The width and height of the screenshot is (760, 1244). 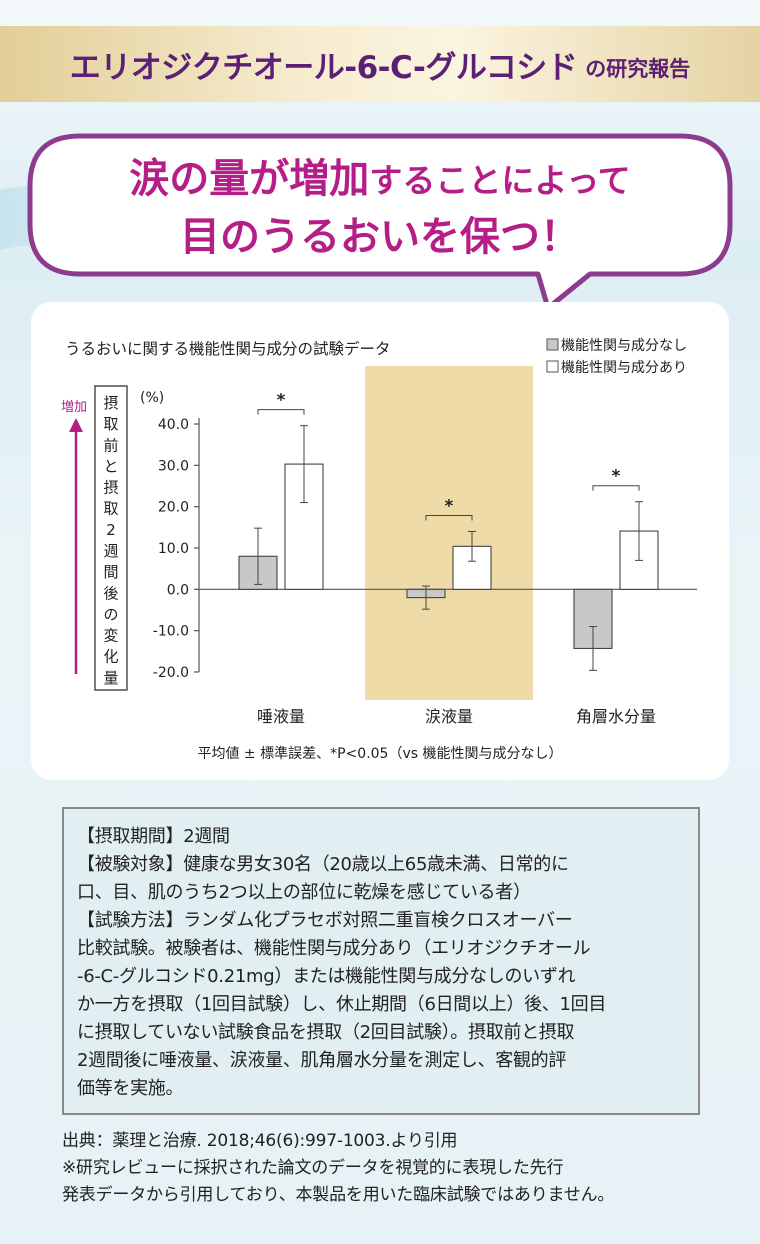 What do you see at coordinates (110, 572) in the screenshot?
I see `ylabel-char: 間` at bounding box center [110, 572].